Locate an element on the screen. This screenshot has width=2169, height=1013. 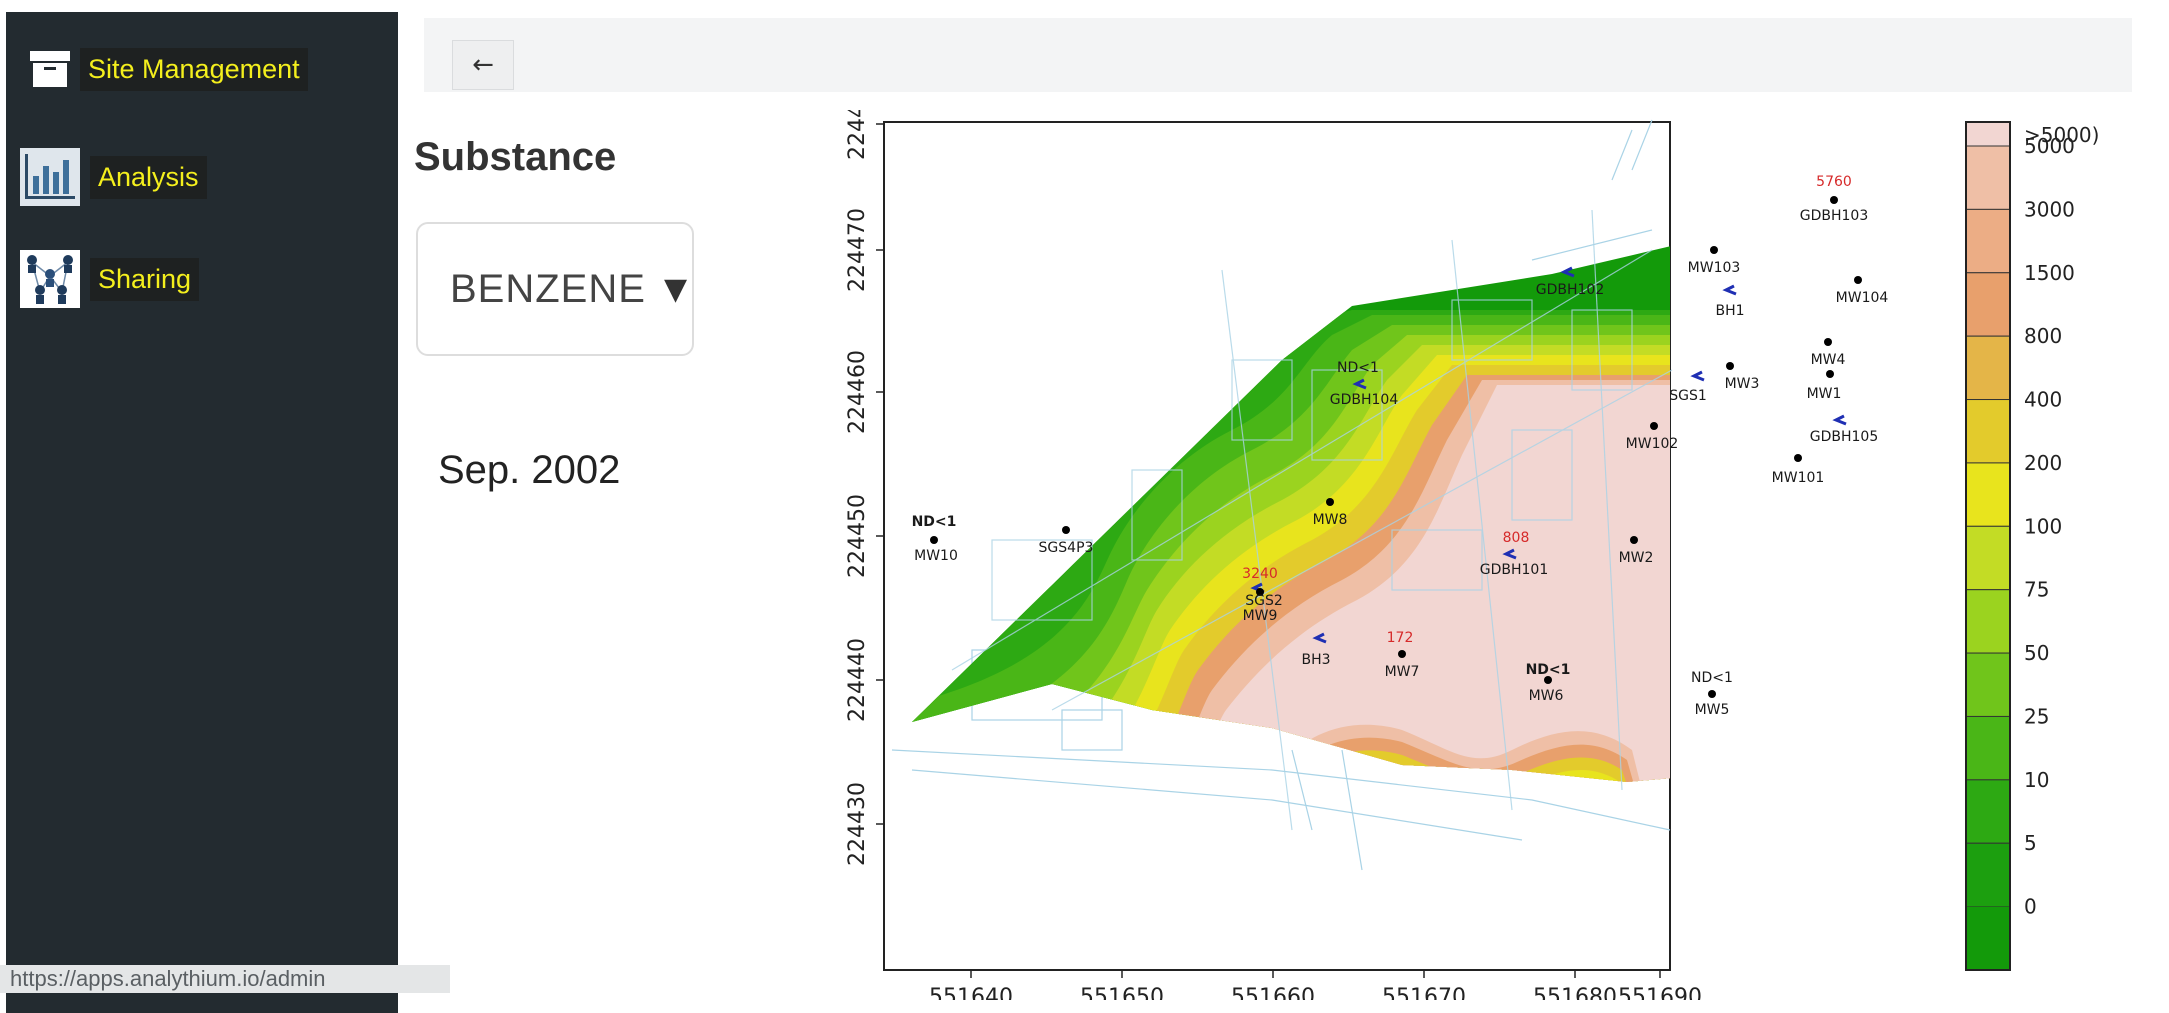
bar-chart-icon is located at coordinates (50, 177).